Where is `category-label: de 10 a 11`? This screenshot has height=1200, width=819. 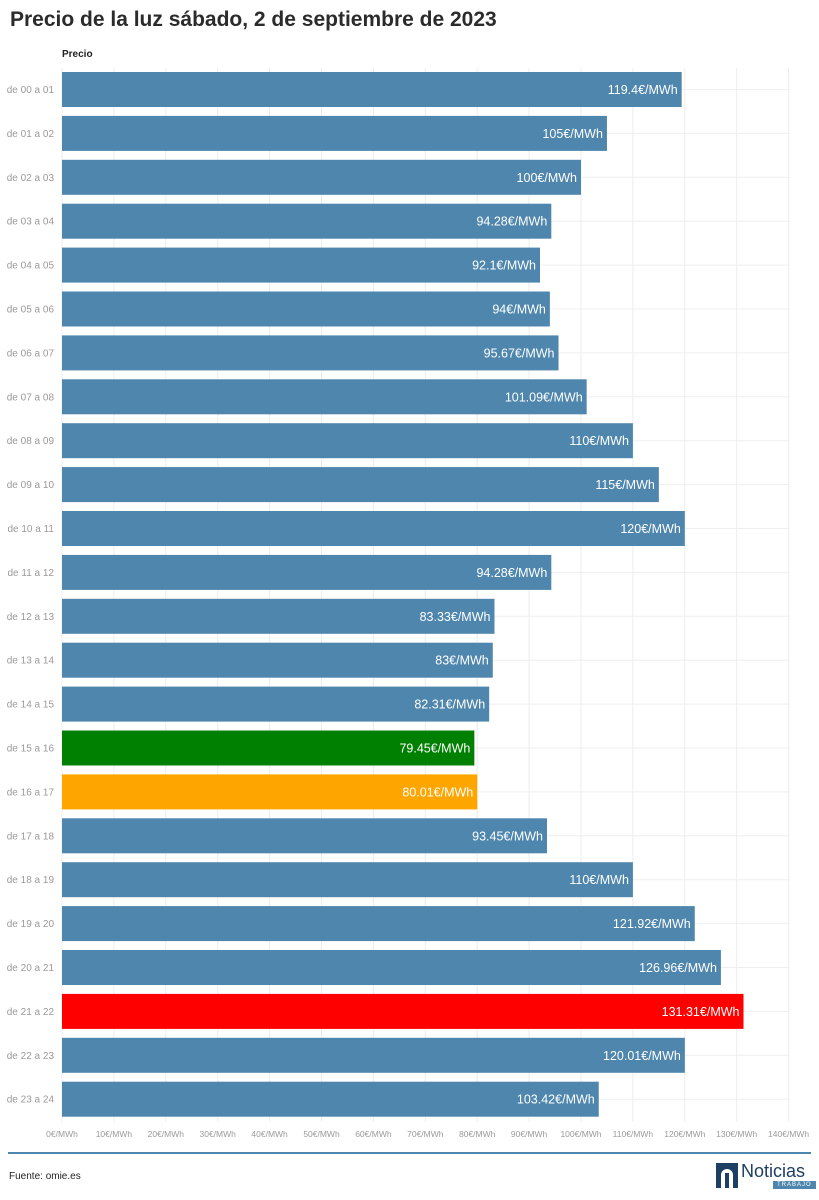 category-label: de 10 a 11 is located at coordinates (30, 529).